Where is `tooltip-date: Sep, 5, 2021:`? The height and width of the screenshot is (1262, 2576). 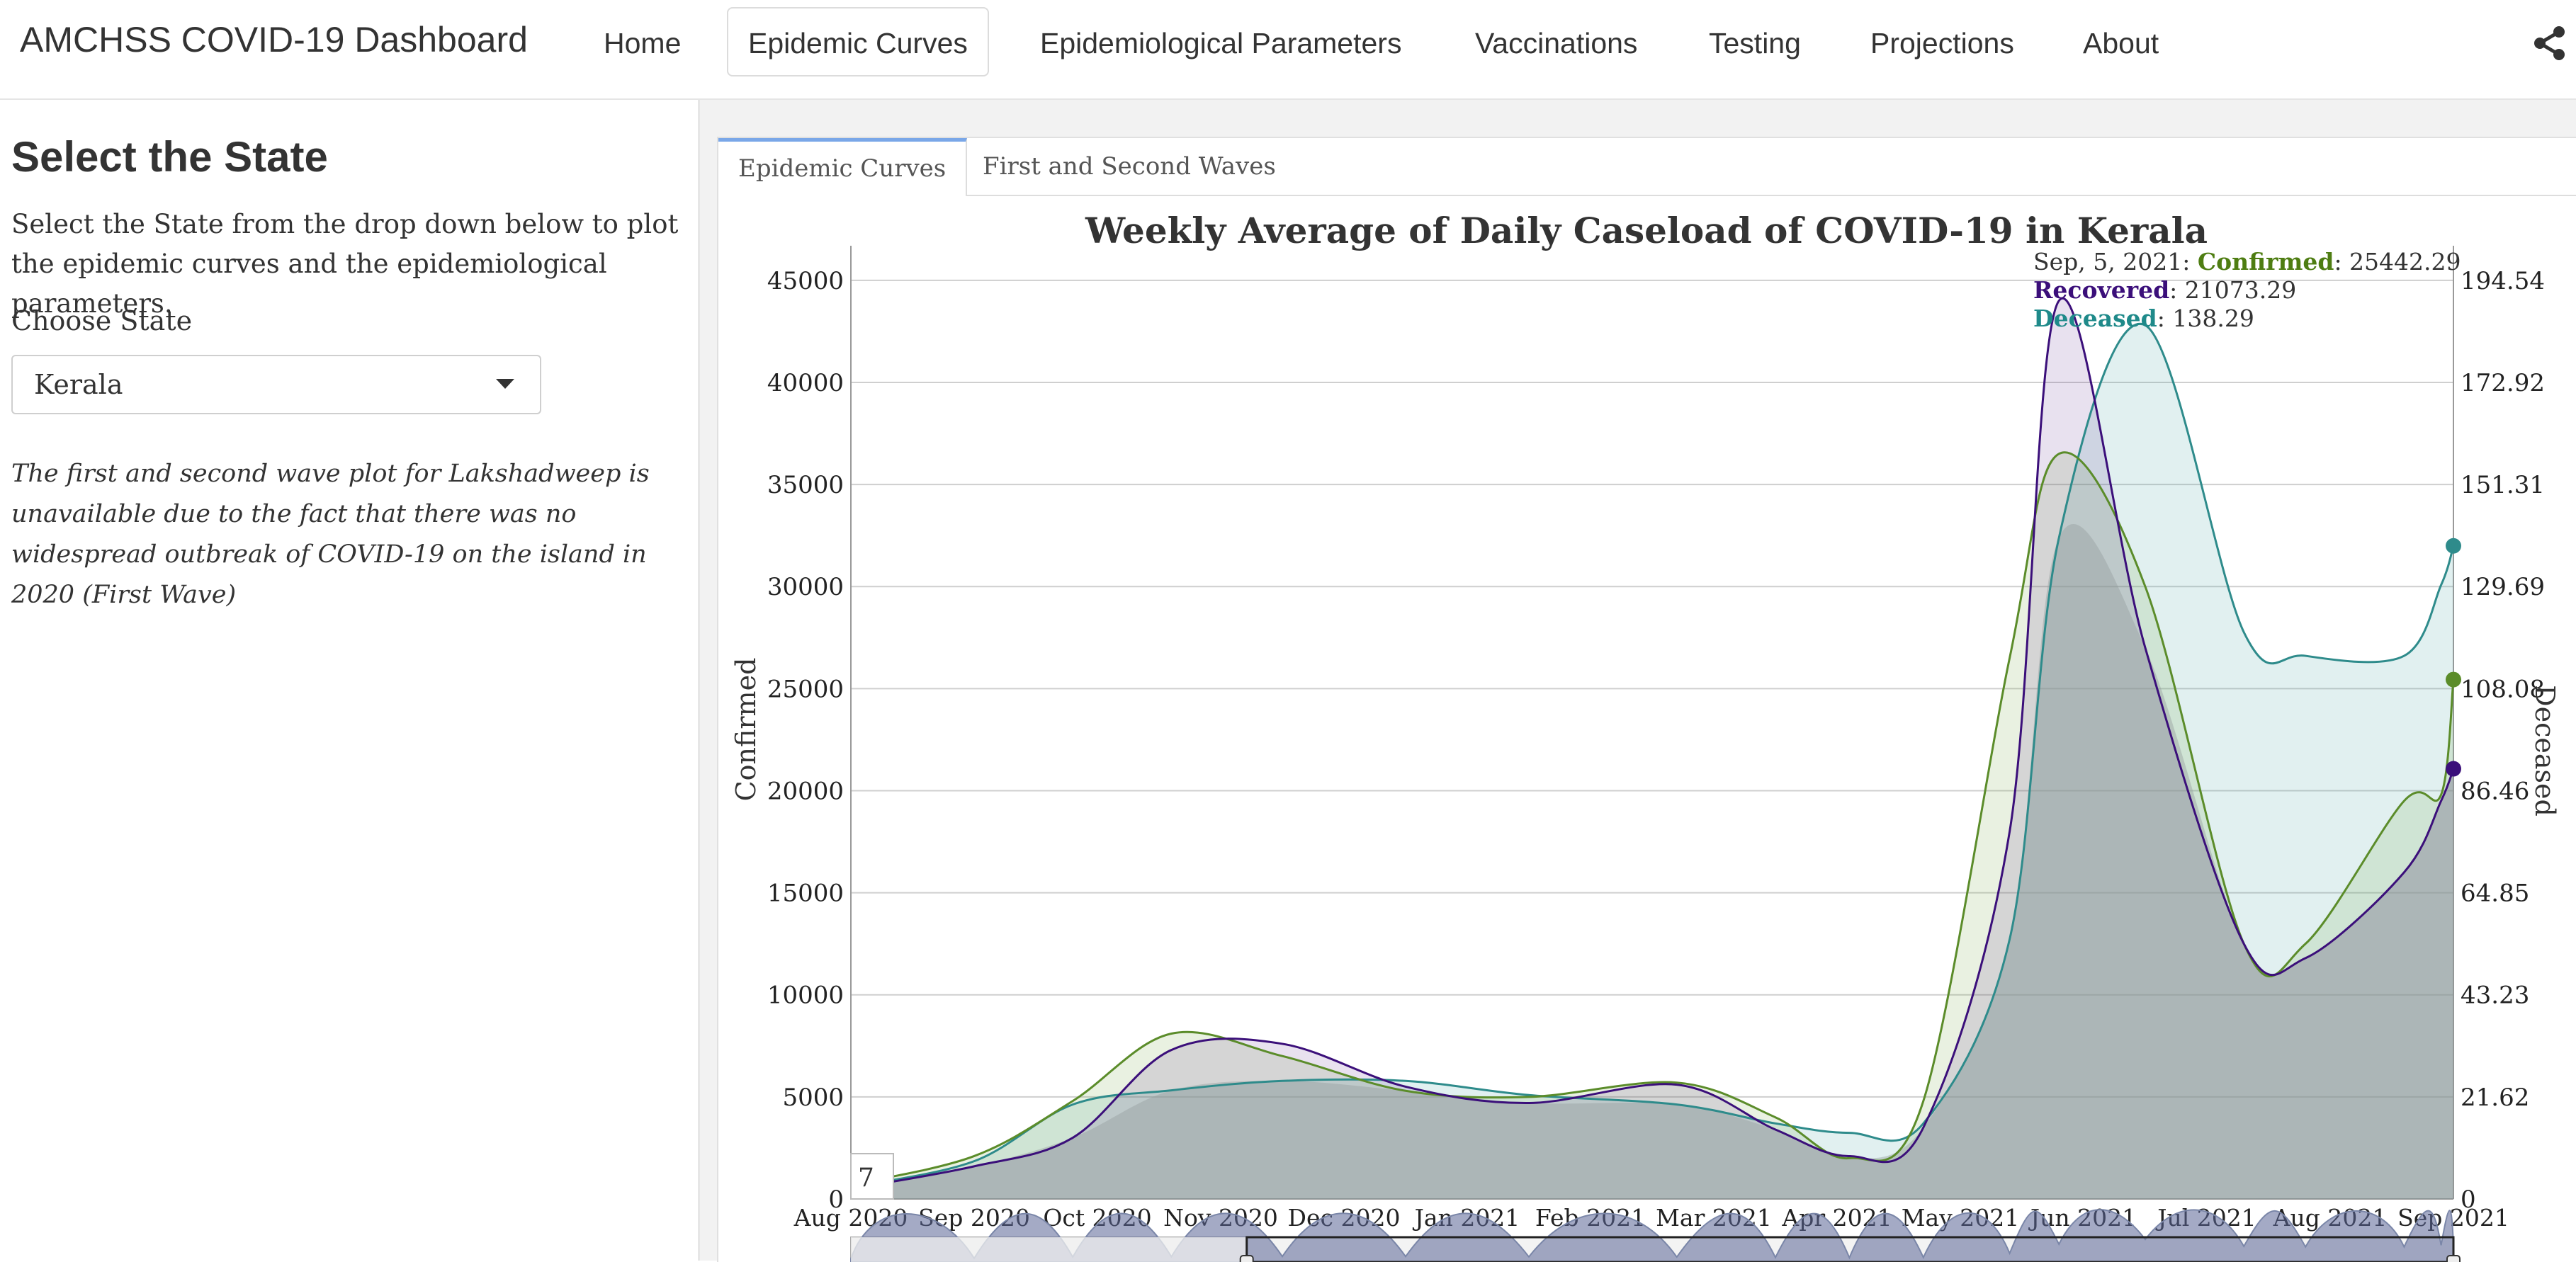
tooltip-date: Sep, 5, 2021: is located at coordinates (2115, 261).